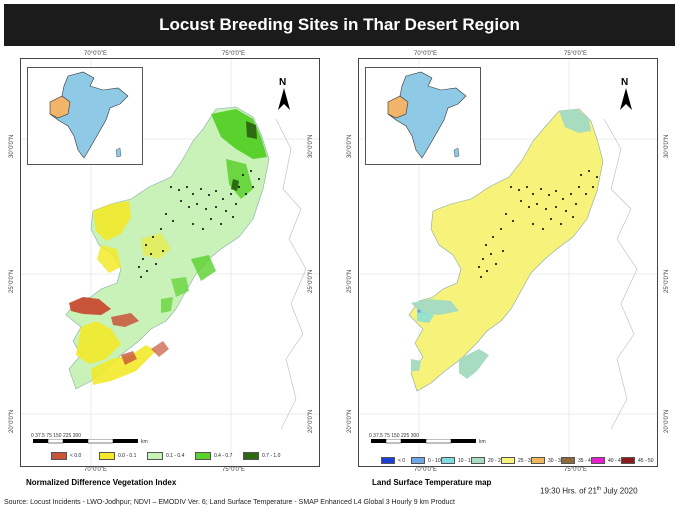 Image resolution: width=679 pixels, height=515 pixels. Describe the element at coordinates (12, 421) in the screenshot. I see `lat-label-20-left: 20°0'0"N` at that location.